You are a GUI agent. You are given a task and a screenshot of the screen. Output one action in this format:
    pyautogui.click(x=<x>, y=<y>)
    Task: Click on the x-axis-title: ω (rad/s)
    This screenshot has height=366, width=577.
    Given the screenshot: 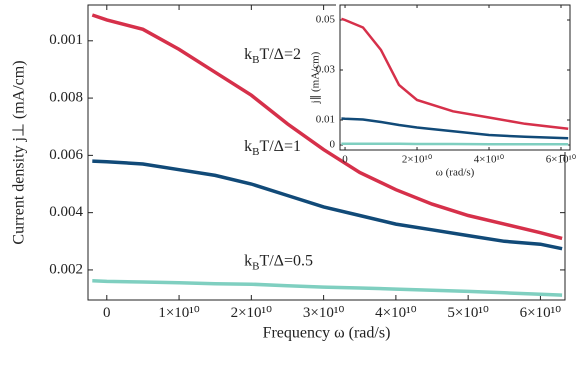 What is the action you would take?
    pyautogui.click(x=455, y=173)
    